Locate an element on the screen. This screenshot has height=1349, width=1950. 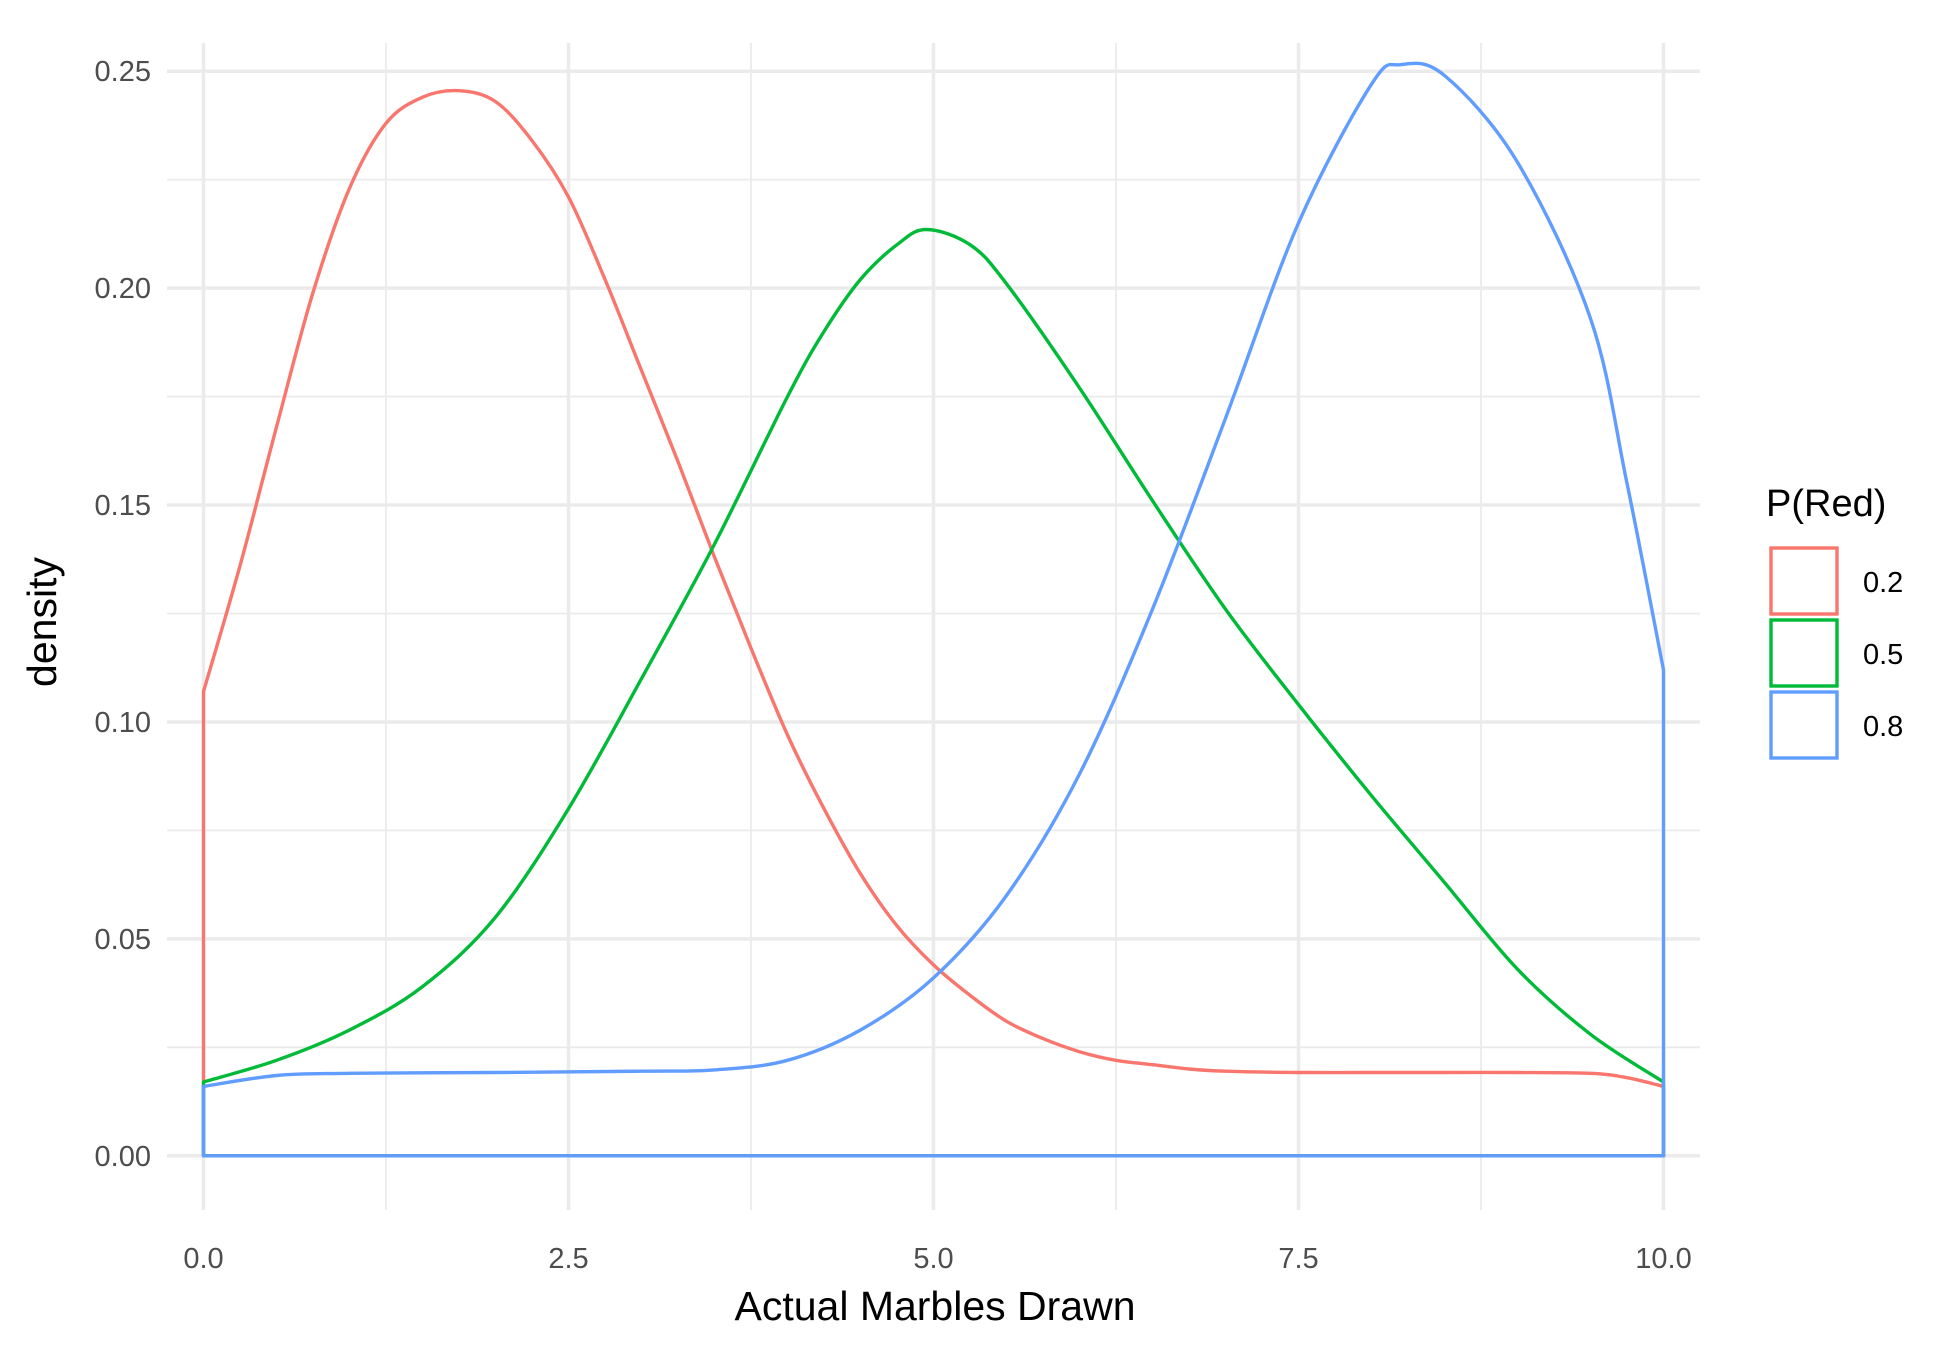
y-tick-label: 0.15 is located at coordinates (123, 506).